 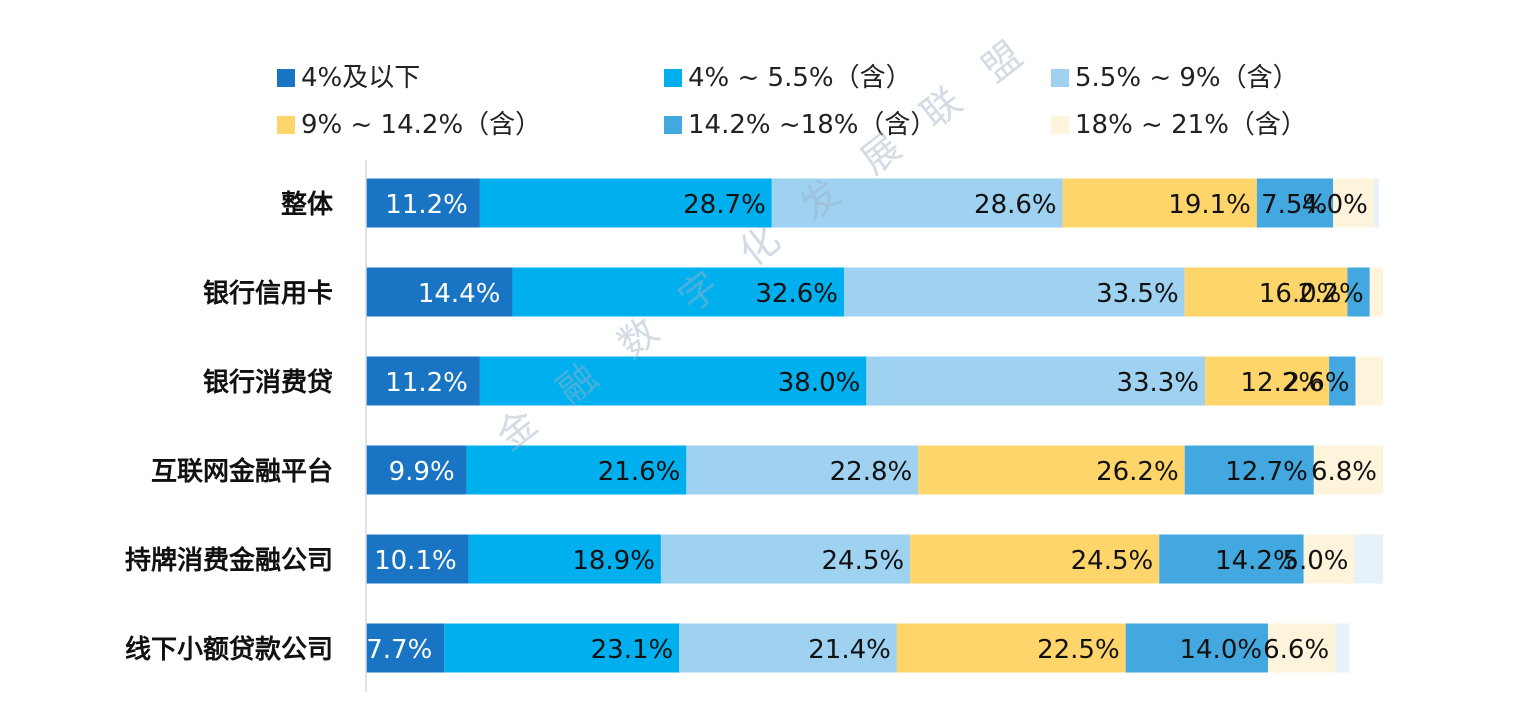 What do you see at coordinates (812, 125) in the screenshot?
I see `legend-label: 14.2% ~18%（含）` at bounding box center [812, 125].